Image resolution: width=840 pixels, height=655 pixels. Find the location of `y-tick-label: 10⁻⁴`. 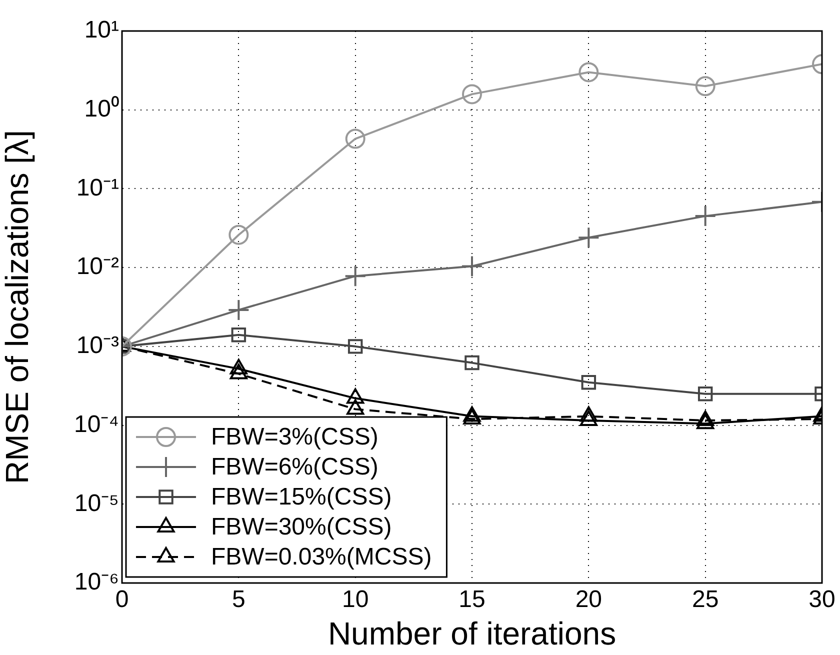

y-tick-label: 10⁻⁴ is located at coordinates (96, 424).